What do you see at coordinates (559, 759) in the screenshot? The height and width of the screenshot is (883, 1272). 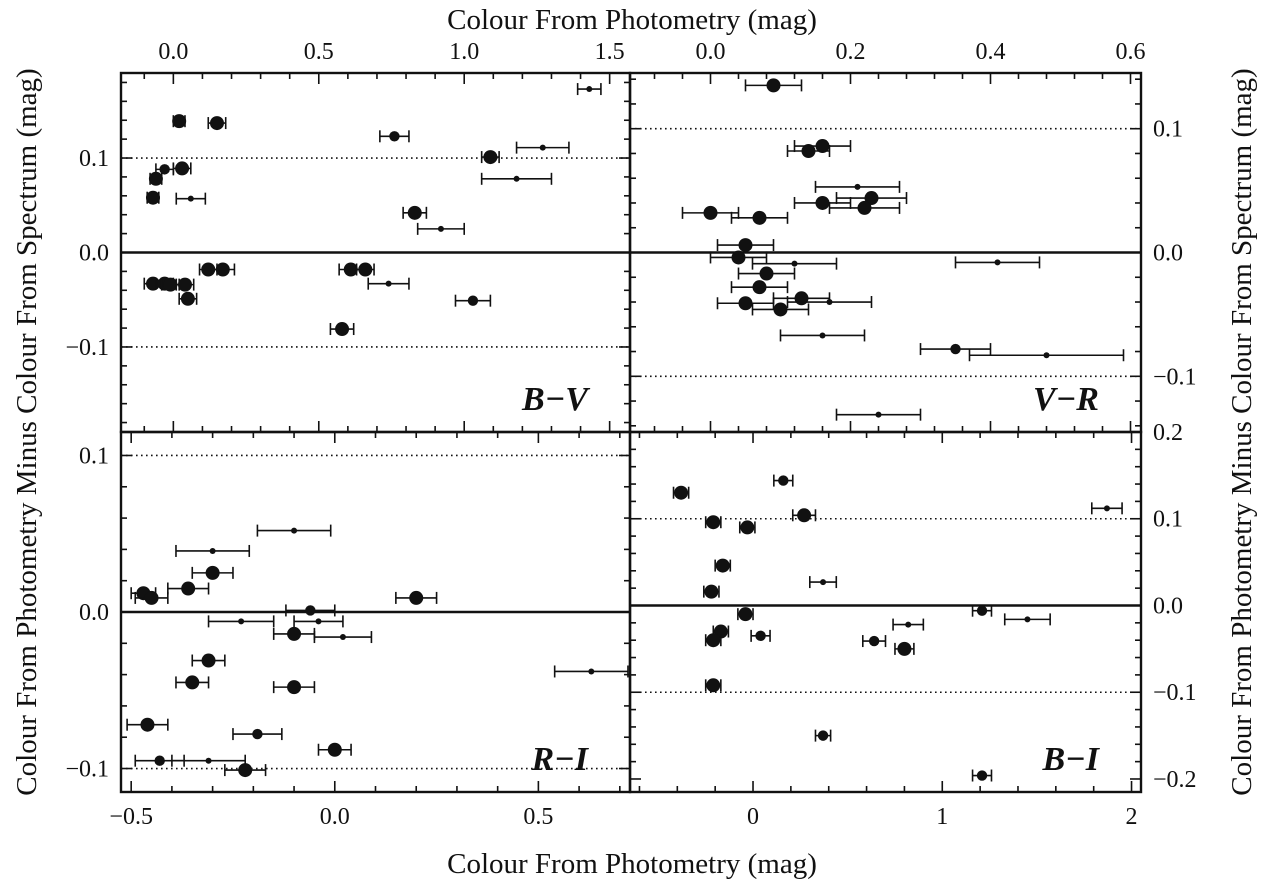 I see `panel-label: R−I` at bounding box center [559, 759].